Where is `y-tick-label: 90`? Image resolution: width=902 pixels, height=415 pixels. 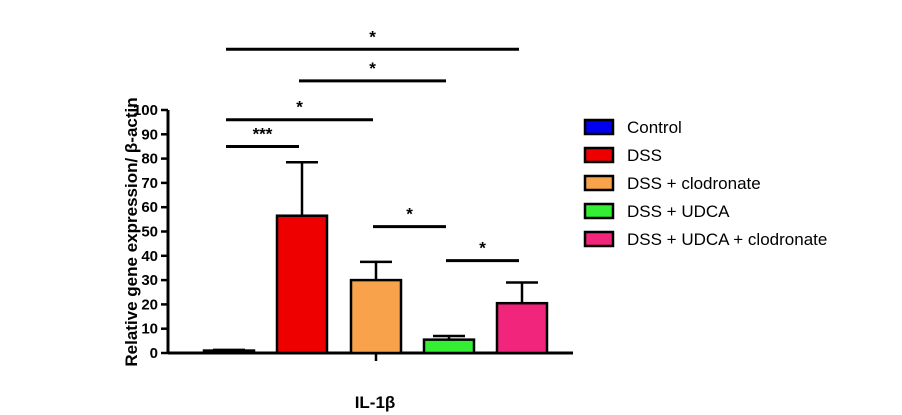
y-tick-label: 90 is located at coordinates (149, 134).